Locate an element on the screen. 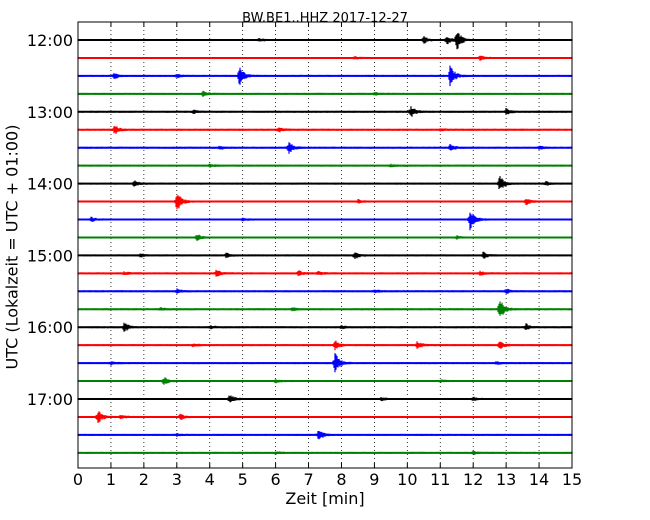  trace-14:30 is located at coordinates (325, 221).